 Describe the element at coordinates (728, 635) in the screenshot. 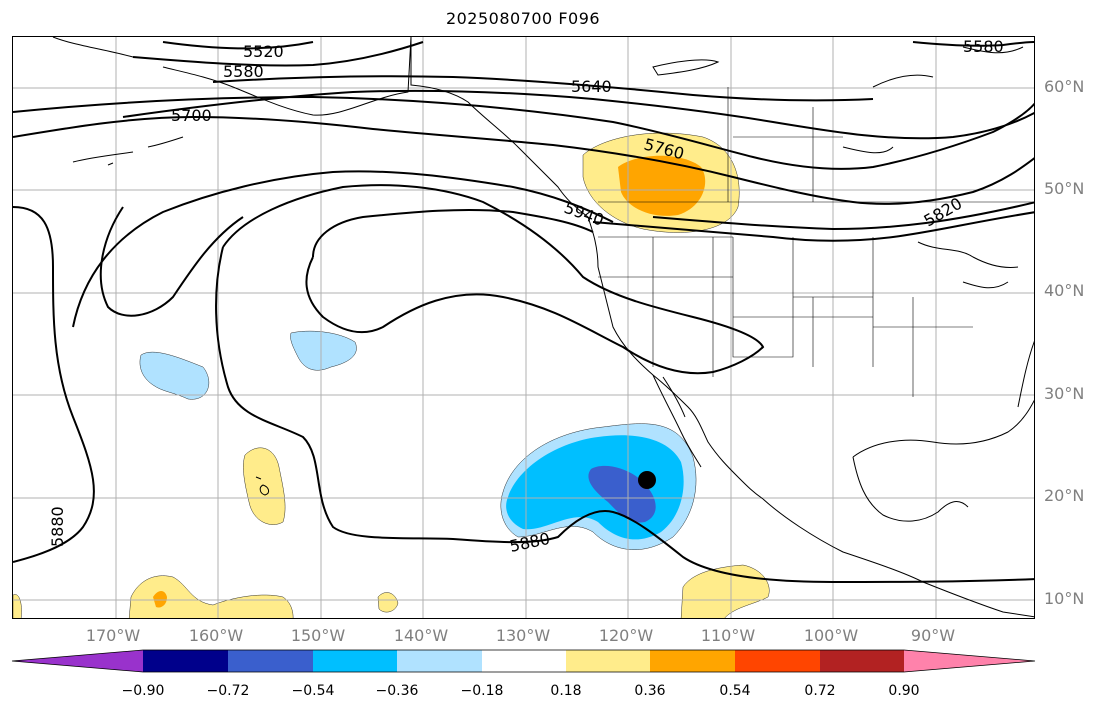

I see `lon-label-110w: 110°W` at that location.